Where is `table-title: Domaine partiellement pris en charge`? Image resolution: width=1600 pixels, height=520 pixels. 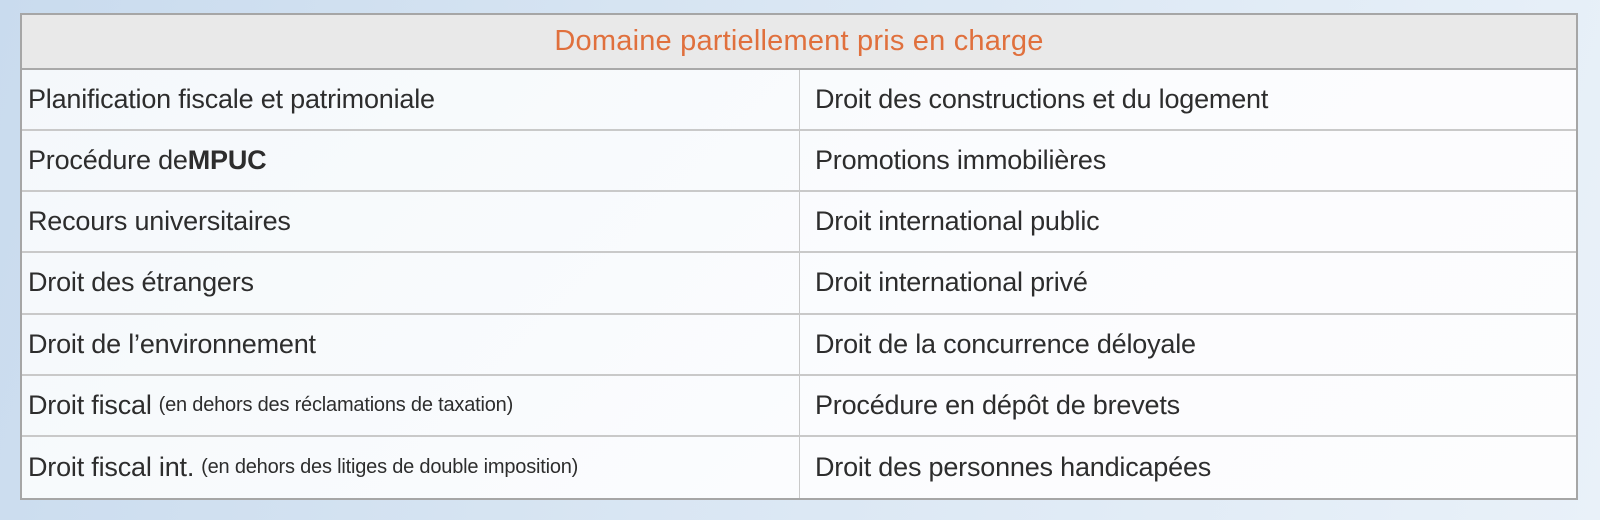
table-title: Domaine partiellement pris en charge is located at coordinates (799, 41).